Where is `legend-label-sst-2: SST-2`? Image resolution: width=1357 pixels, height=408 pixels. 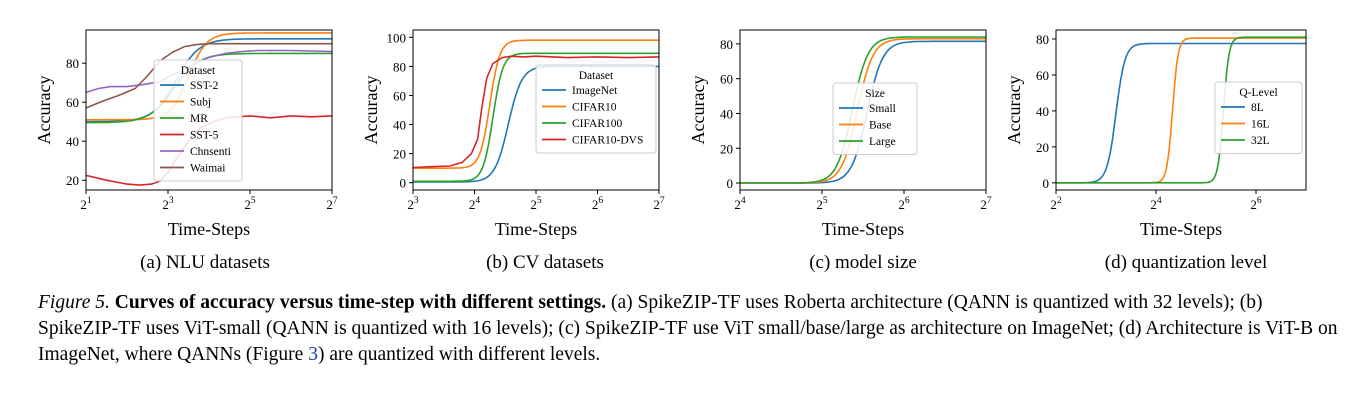 legend-label-sst-2: SST-2 is located at coordinates (204, 86).